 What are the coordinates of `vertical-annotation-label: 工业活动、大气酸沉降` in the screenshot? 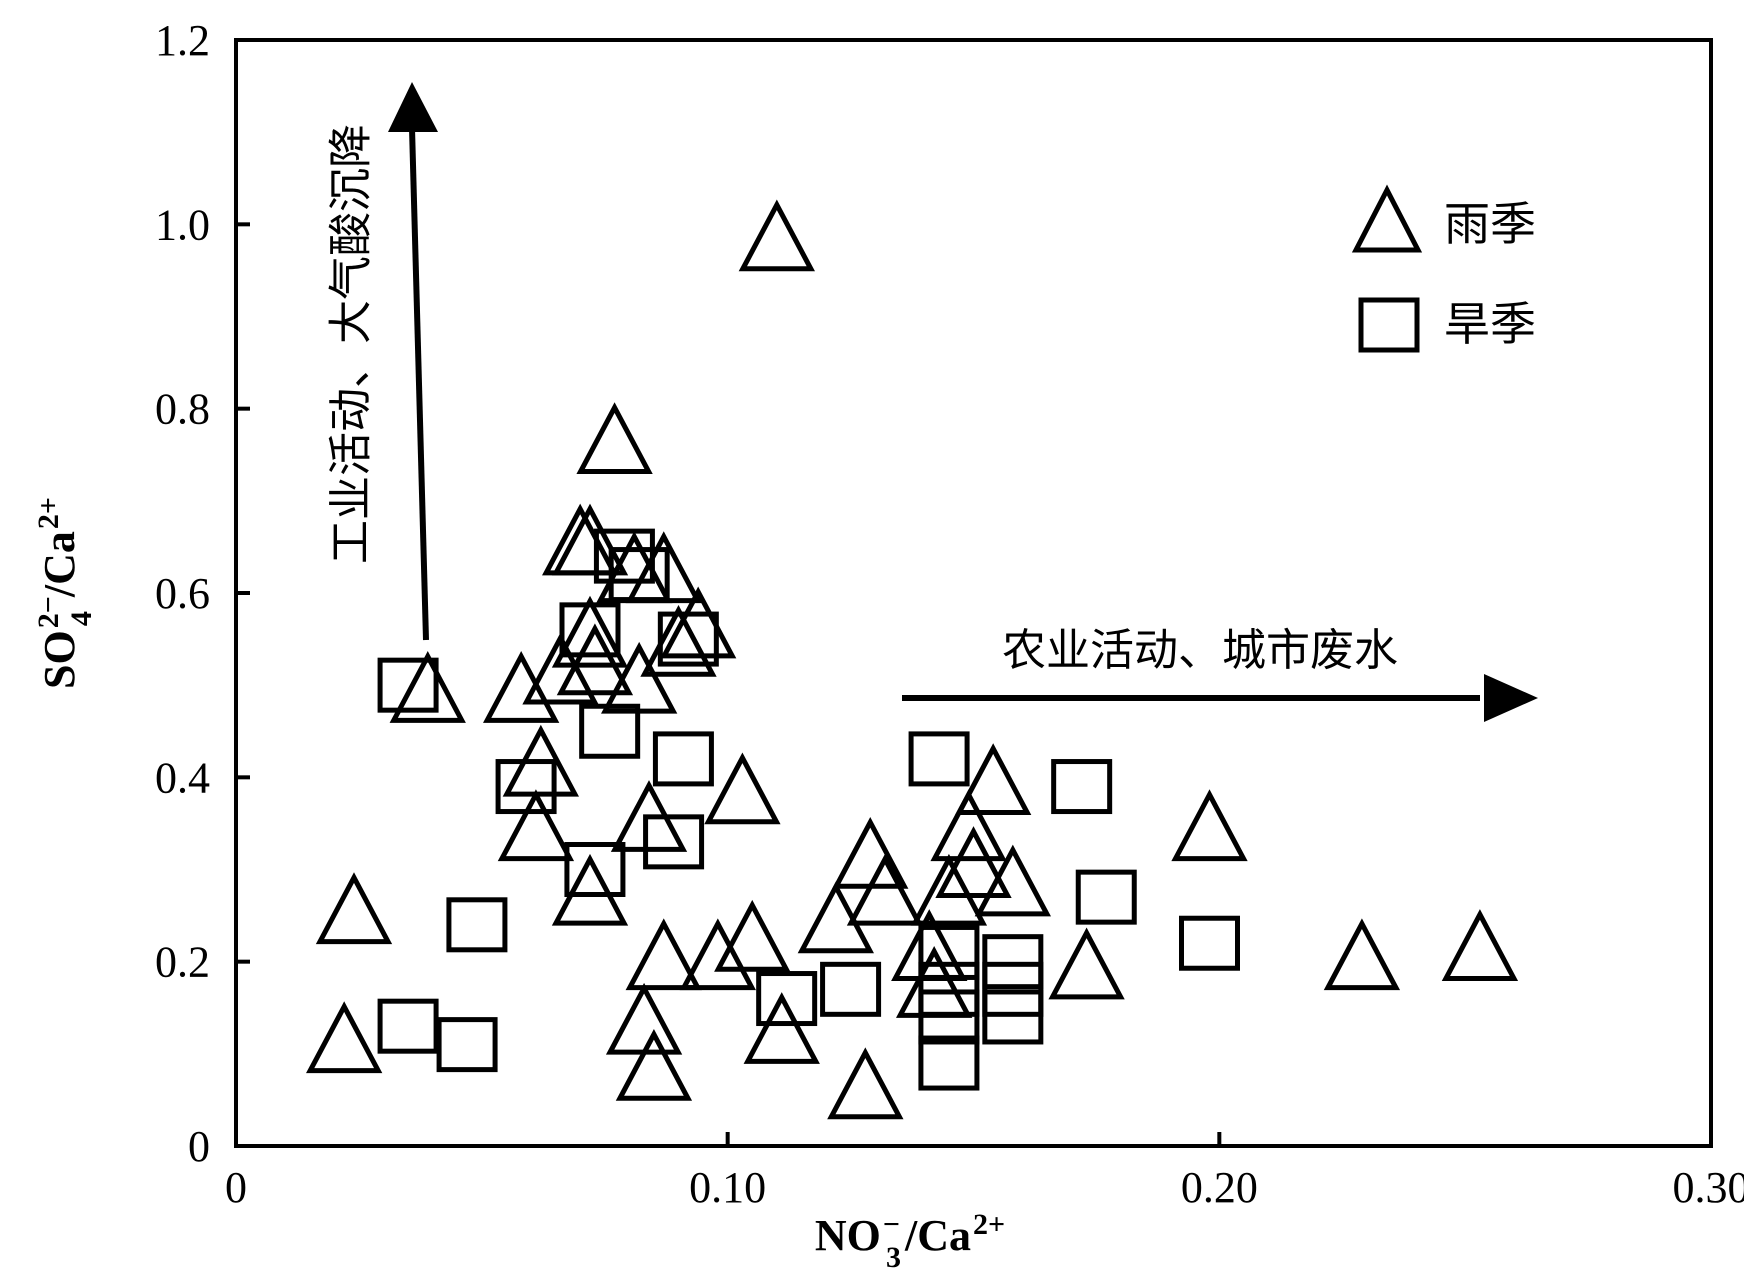 It's located at (351, 344).